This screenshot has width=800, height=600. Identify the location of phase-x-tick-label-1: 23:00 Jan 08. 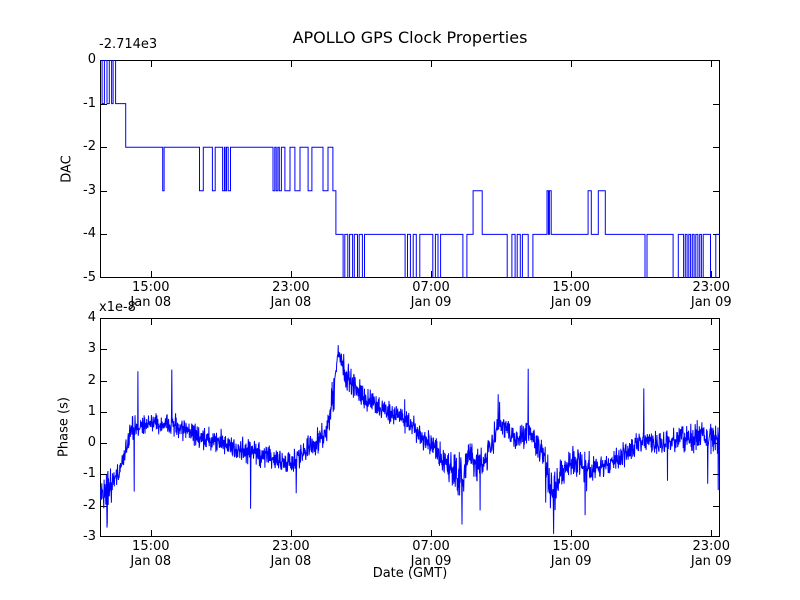
(291, 554).